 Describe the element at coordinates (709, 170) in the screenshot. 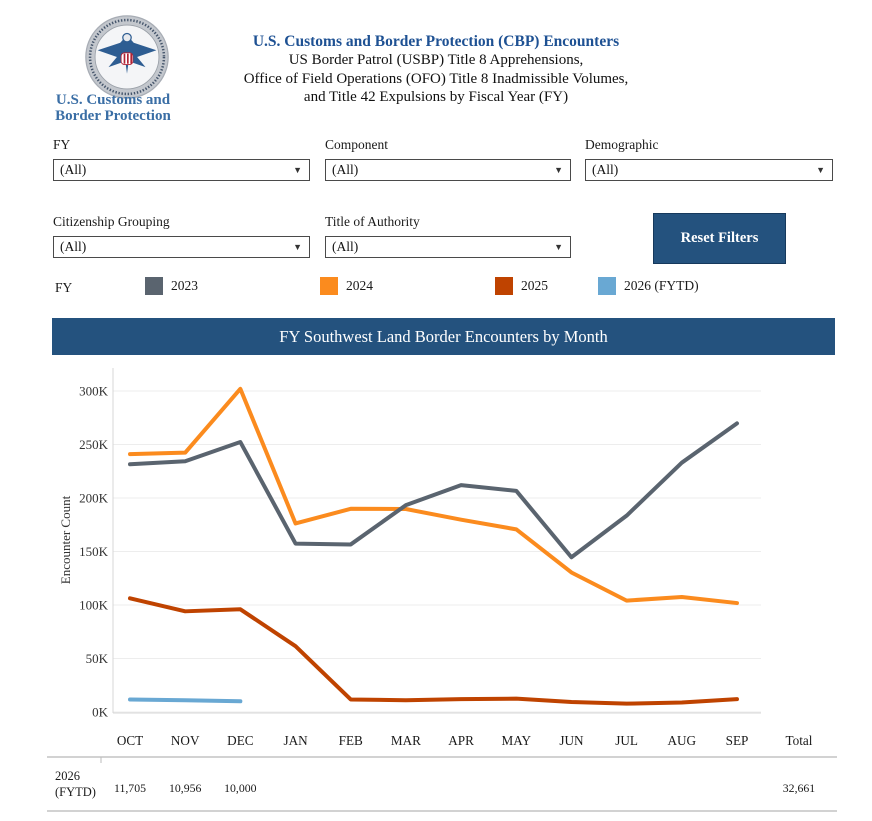

I see `demographic-filter-dropdown: (All) ▼` at that location.